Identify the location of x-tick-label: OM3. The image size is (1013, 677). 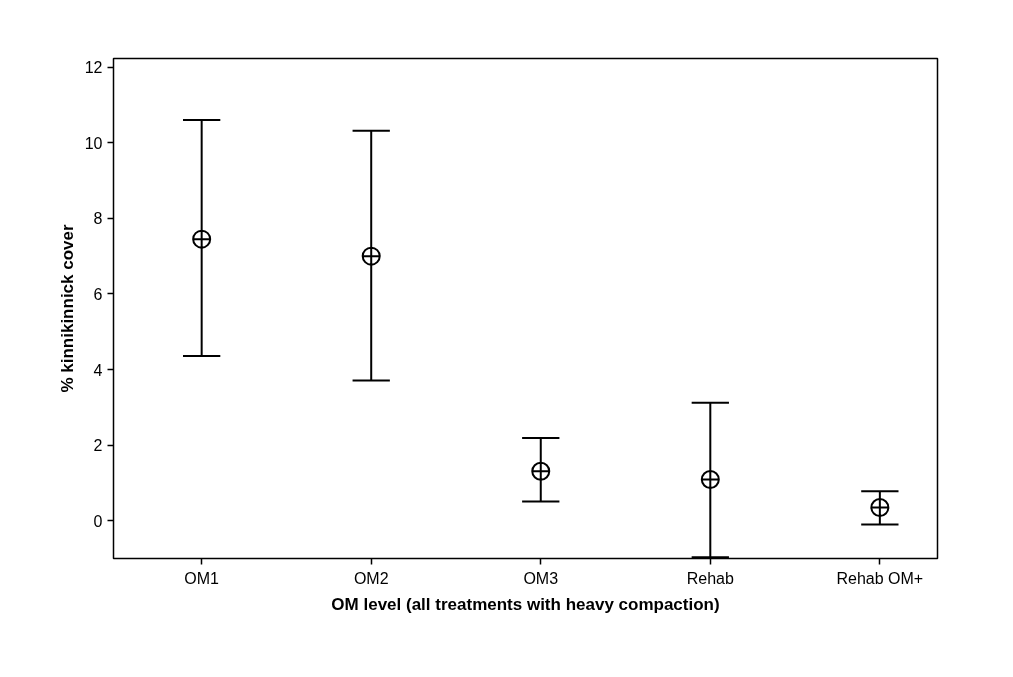
(541, 578).